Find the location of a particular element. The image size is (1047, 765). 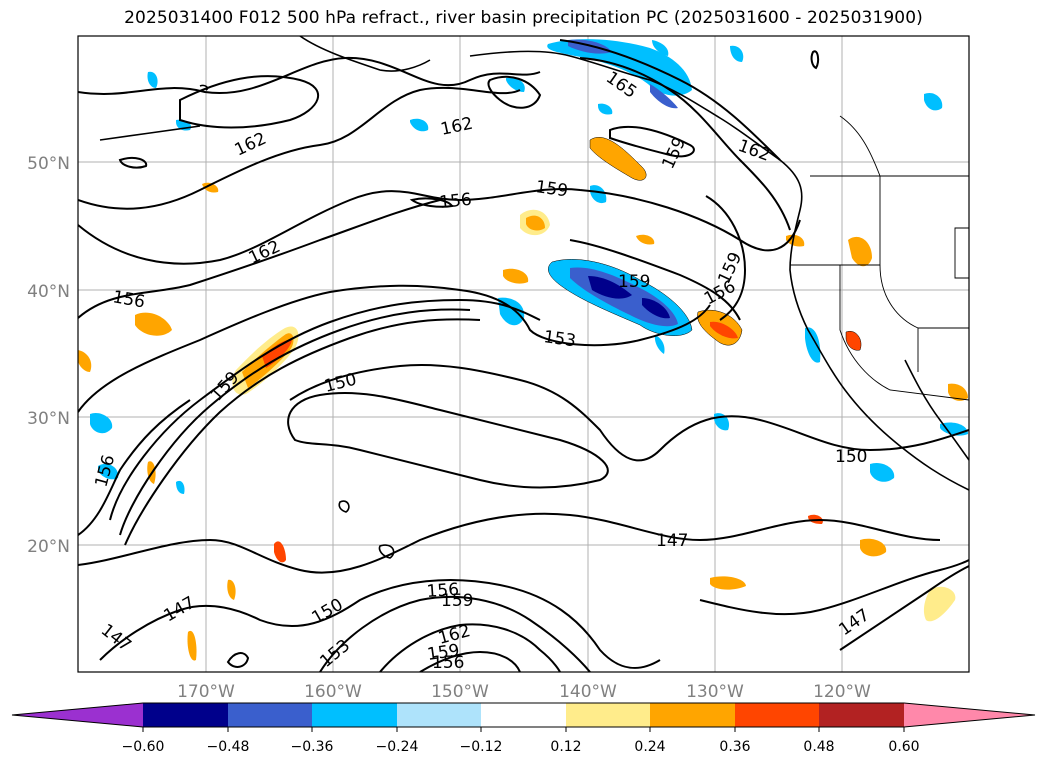

contour-label: 153 is located at coordinates (559, 339).